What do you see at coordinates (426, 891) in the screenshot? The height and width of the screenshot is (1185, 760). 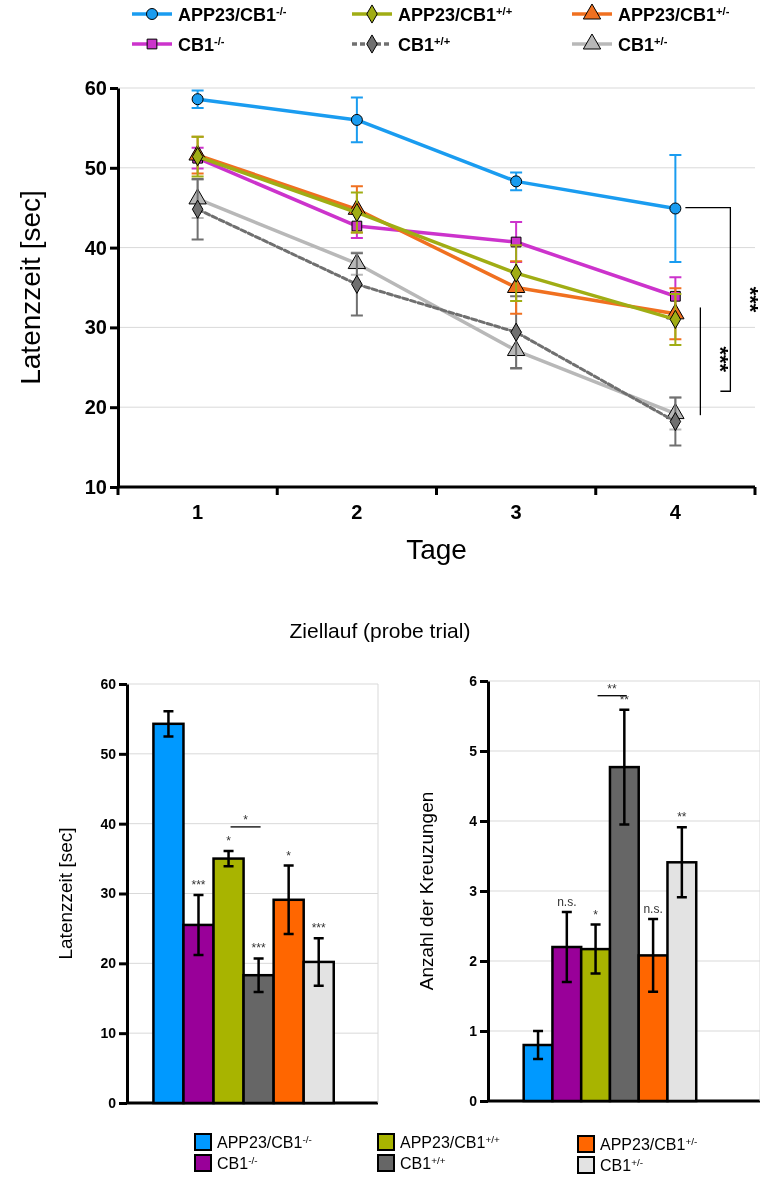 I see `y-axis-title: Anzahl der Kreuzungen` at bounding box center [426, 891].